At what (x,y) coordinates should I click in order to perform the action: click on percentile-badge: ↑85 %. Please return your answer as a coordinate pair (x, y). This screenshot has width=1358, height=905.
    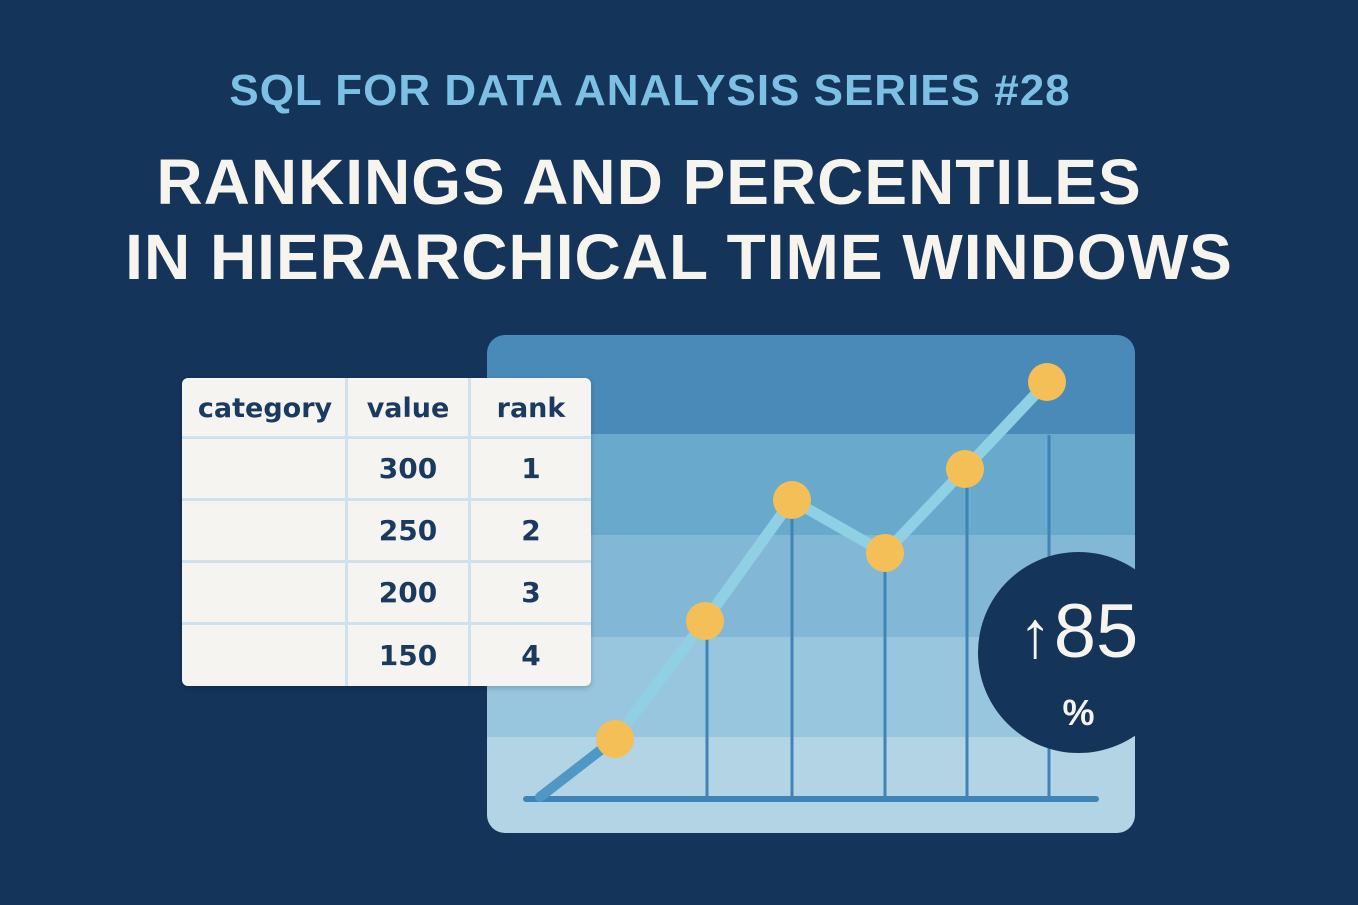
    Looking at the image, I should click on (1078, 652).